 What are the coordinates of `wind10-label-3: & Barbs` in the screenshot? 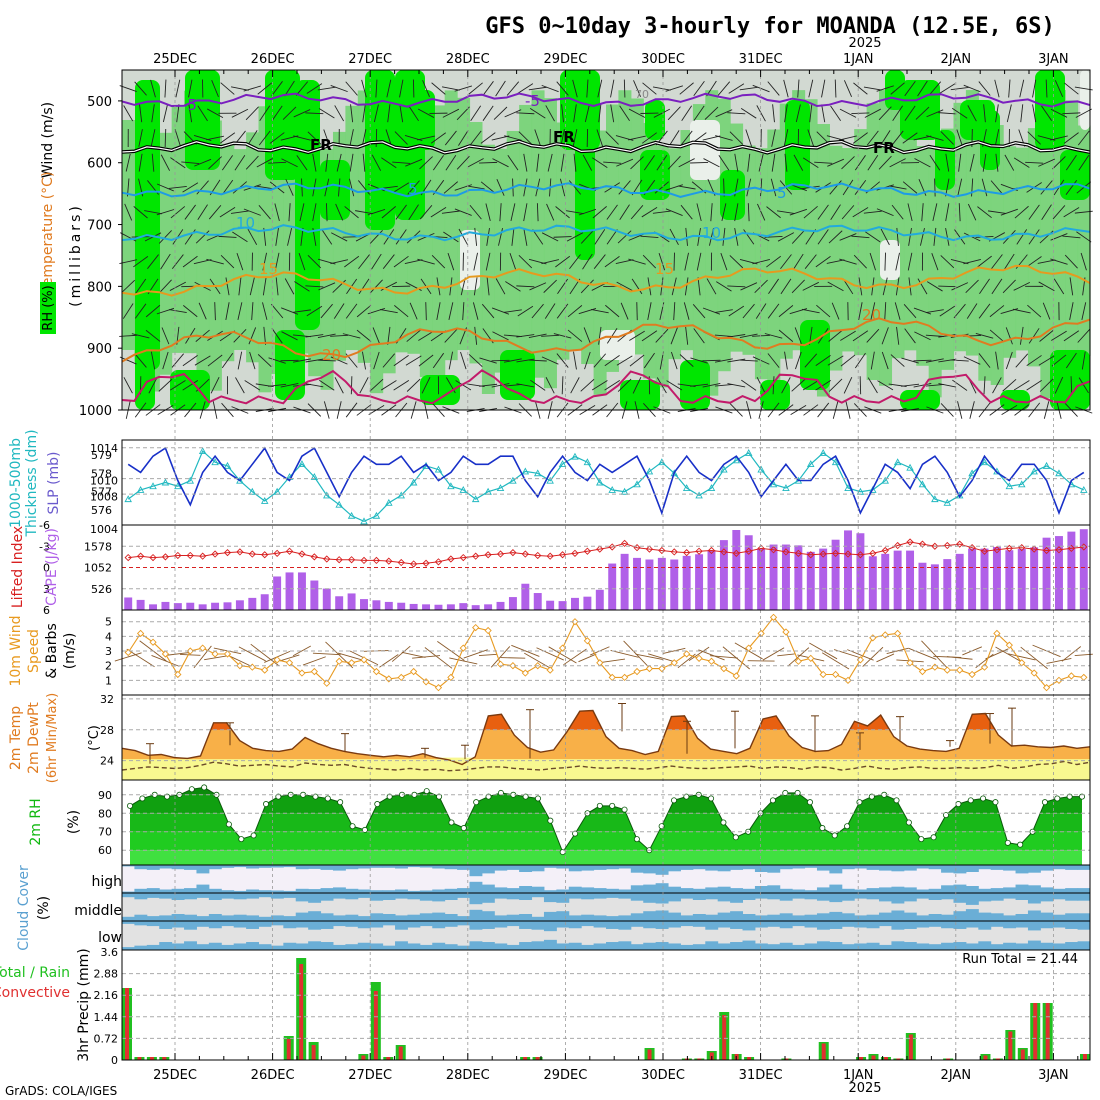 It's located at (52, 651).